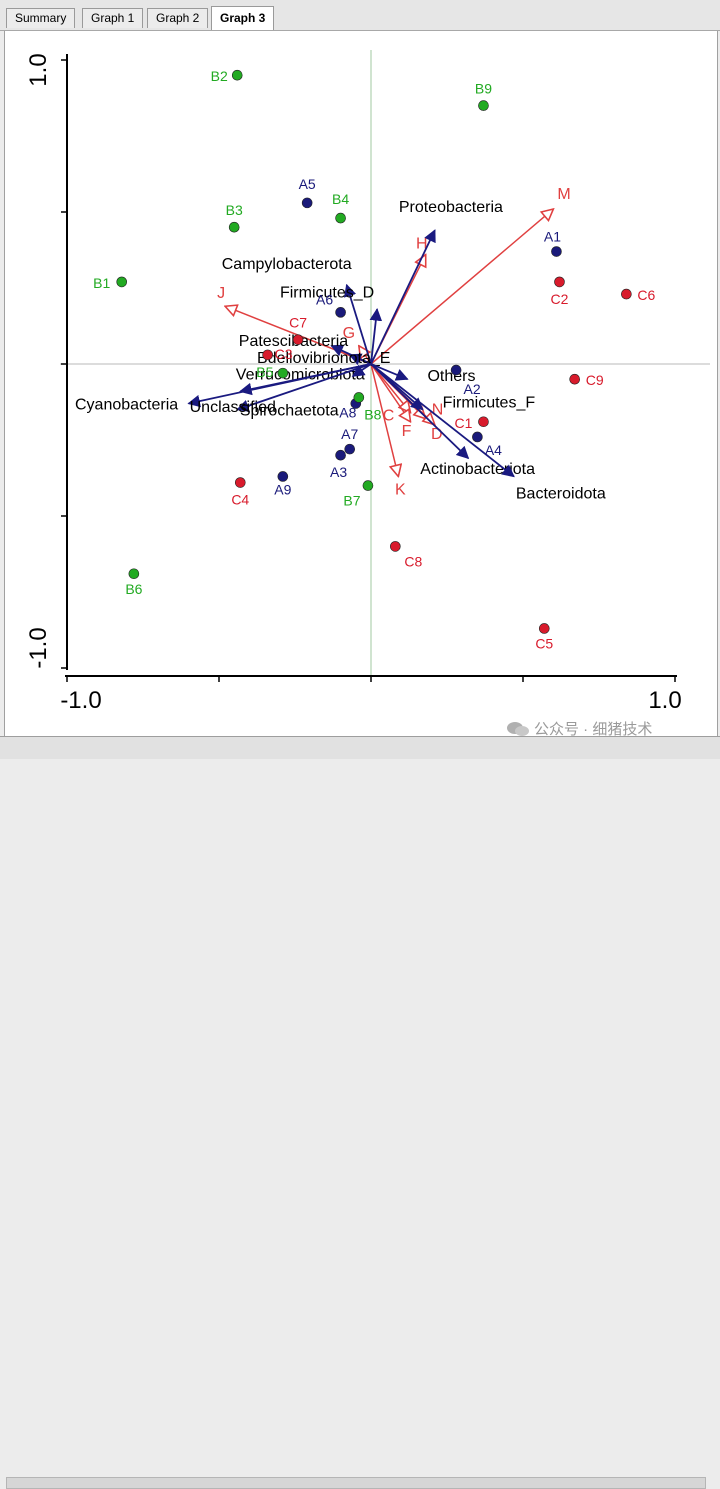  I want to click on sample-label-b9: B9, so click(483, 89).